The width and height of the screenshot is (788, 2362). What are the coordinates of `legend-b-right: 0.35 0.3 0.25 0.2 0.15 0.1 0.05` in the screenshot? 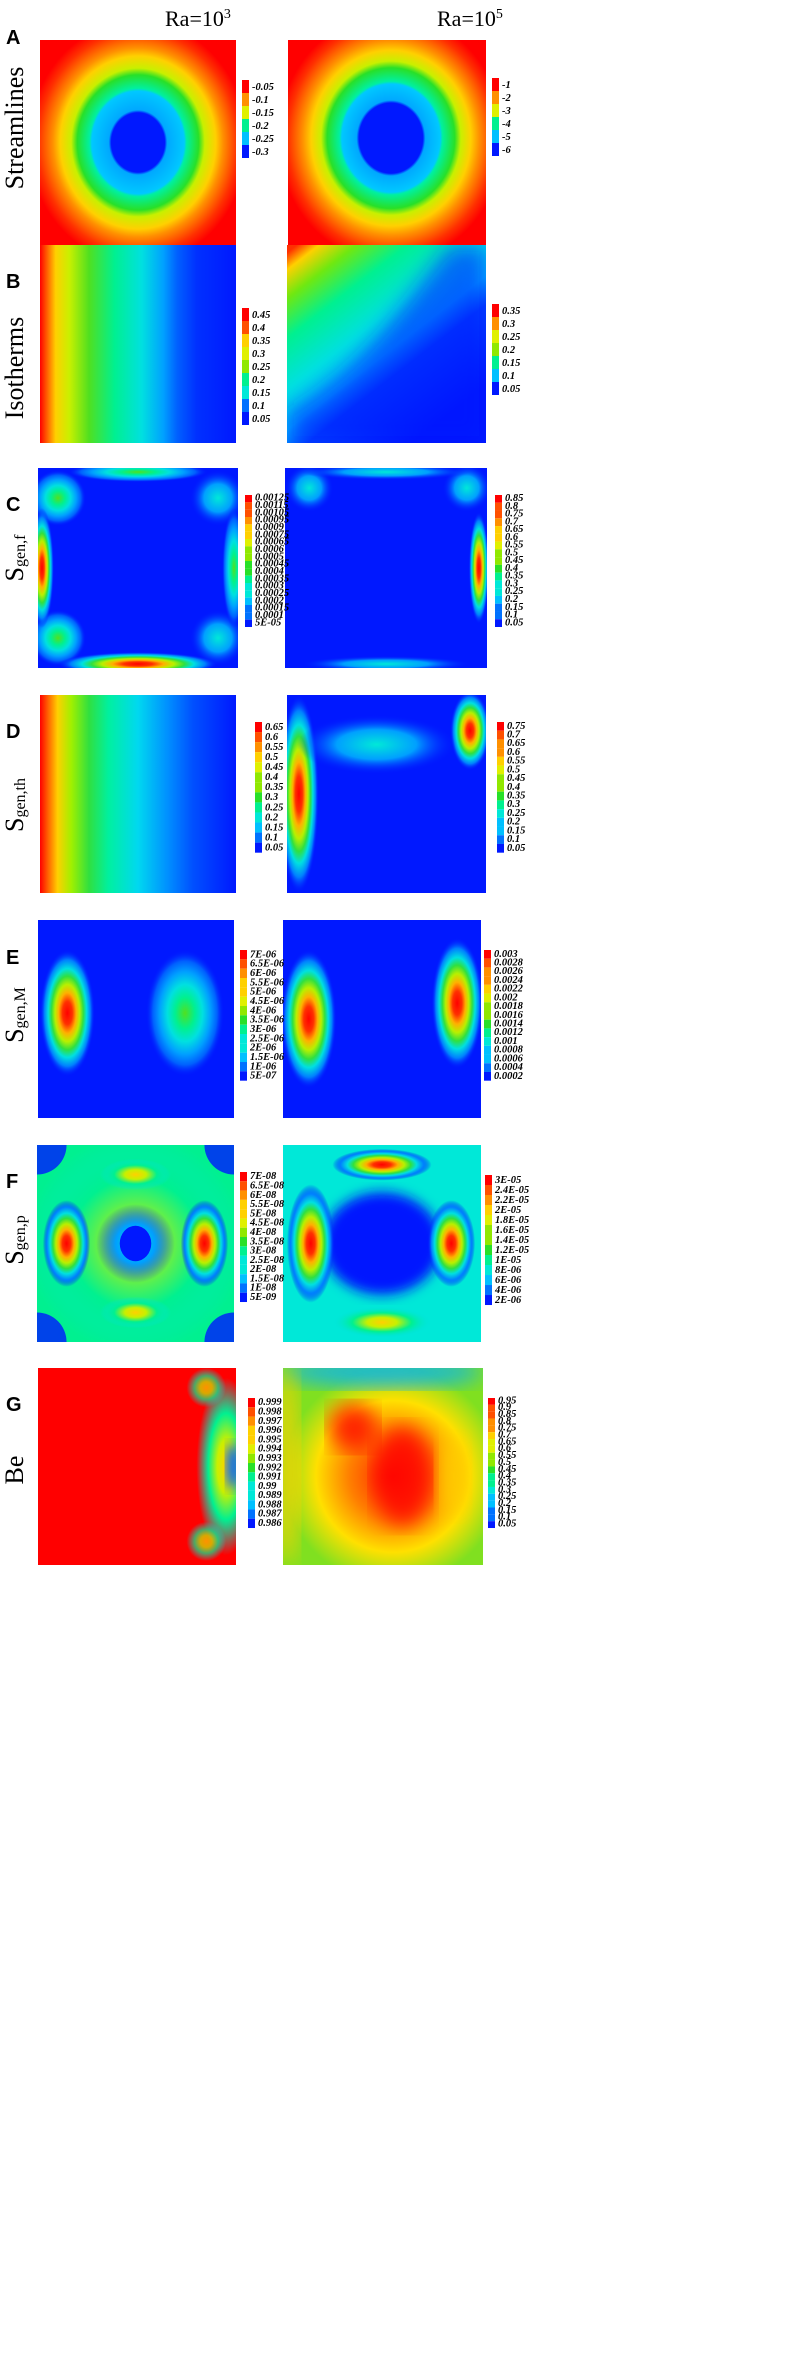 It's located at (506, 349).